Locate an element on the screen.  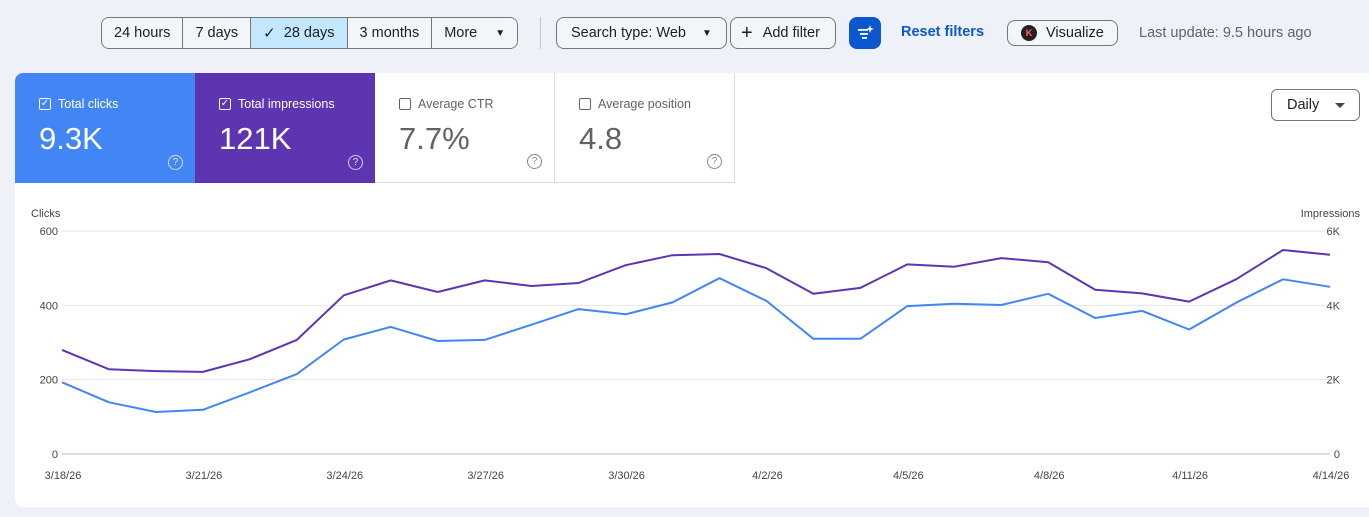
filter-settings-button is located at coordinates (865, 33).